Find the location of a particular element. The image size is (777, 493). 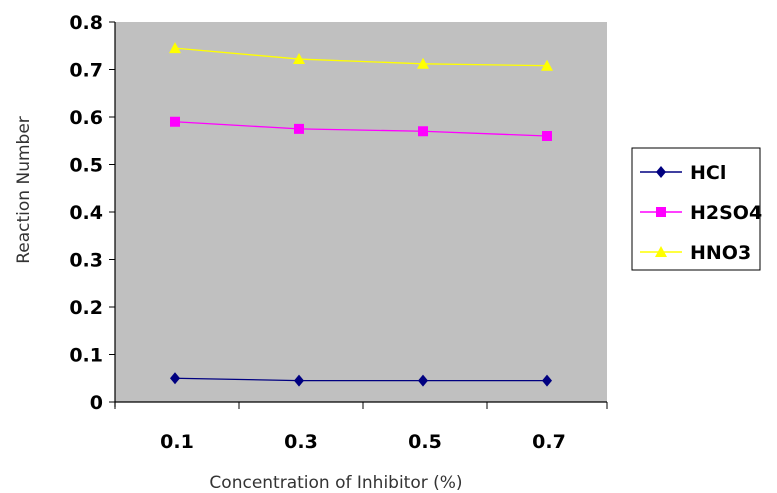

series-hcl is located at coordinates (361, 379).